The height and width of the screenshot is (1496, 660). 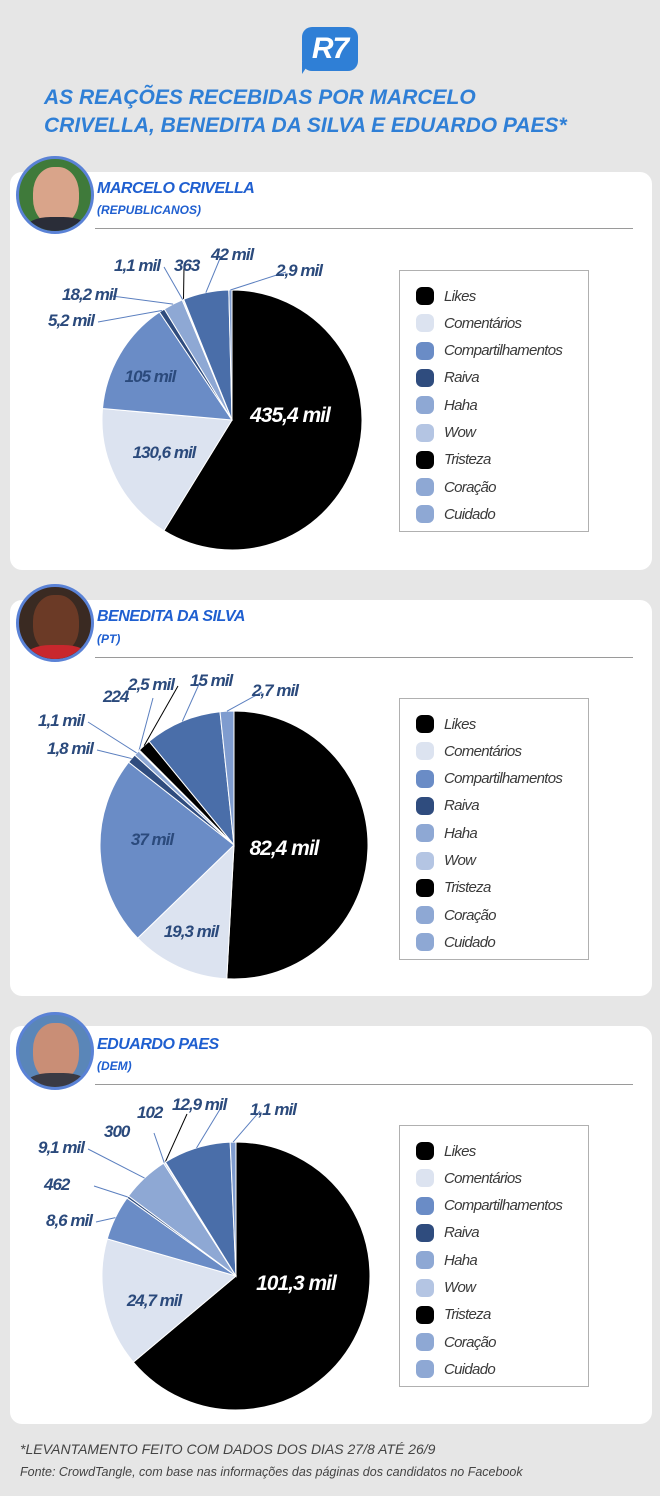 What do you see at coordinates (462, 1233) in the screenshot?
I see `legend-label: Raiva` at bounding box center [462, 1233].